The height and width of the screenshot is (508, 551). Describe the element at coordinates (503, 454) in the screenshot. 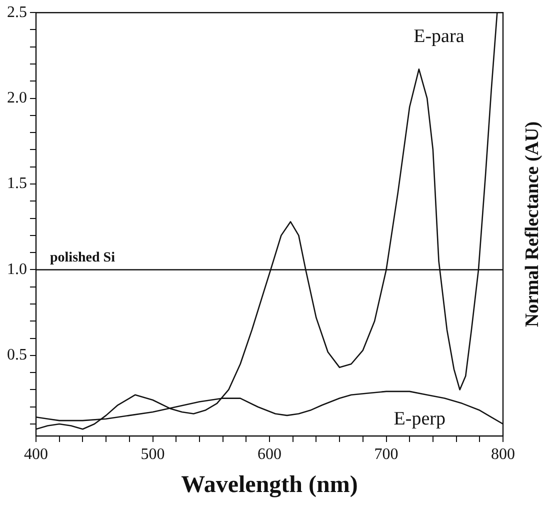

I see `x-tick-label: 800` at that location.